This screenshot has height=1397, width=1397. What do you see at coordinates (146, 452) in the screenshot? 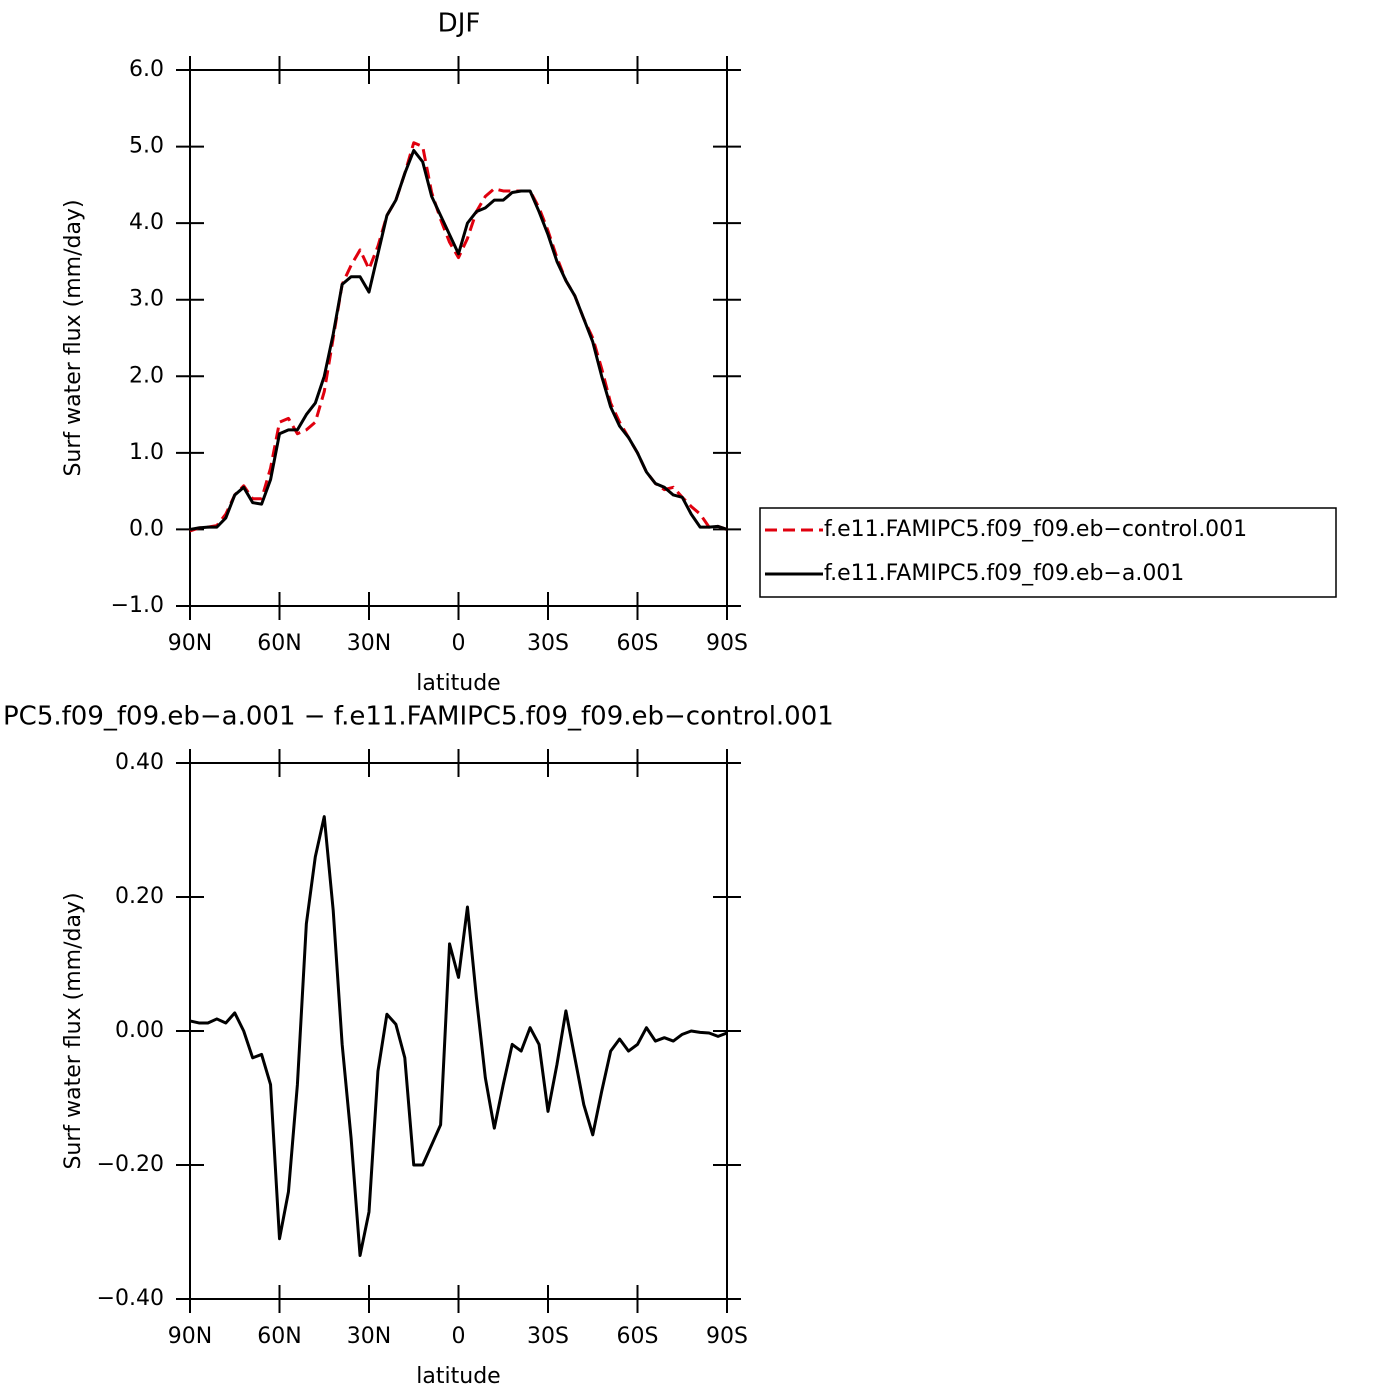
I see `y-tick-label: 1.0` at bounding box center [146, 452].